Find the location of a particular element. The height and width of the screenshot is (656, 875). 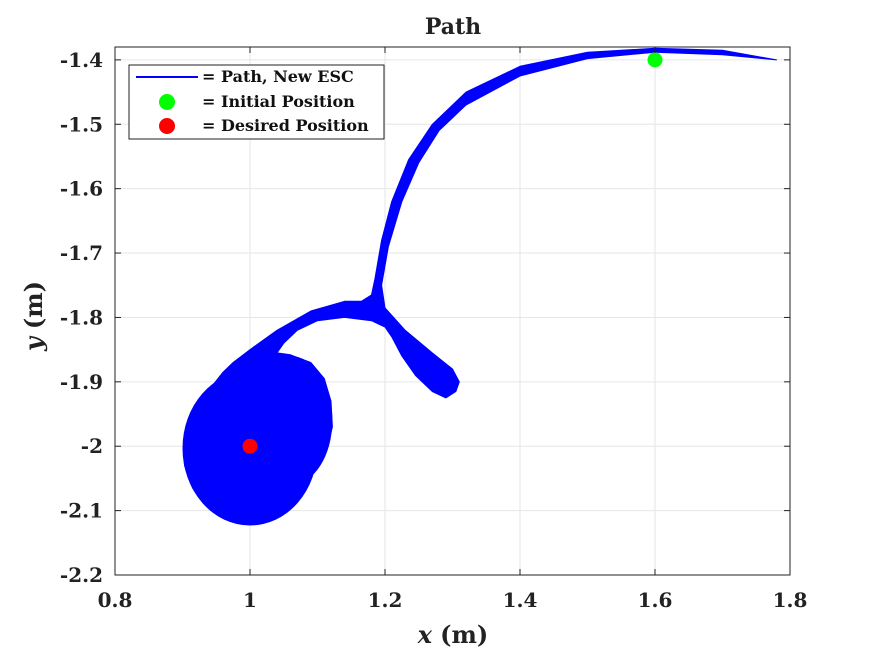

y-tick-label: -1.7 is located at coordinates (81, 253).